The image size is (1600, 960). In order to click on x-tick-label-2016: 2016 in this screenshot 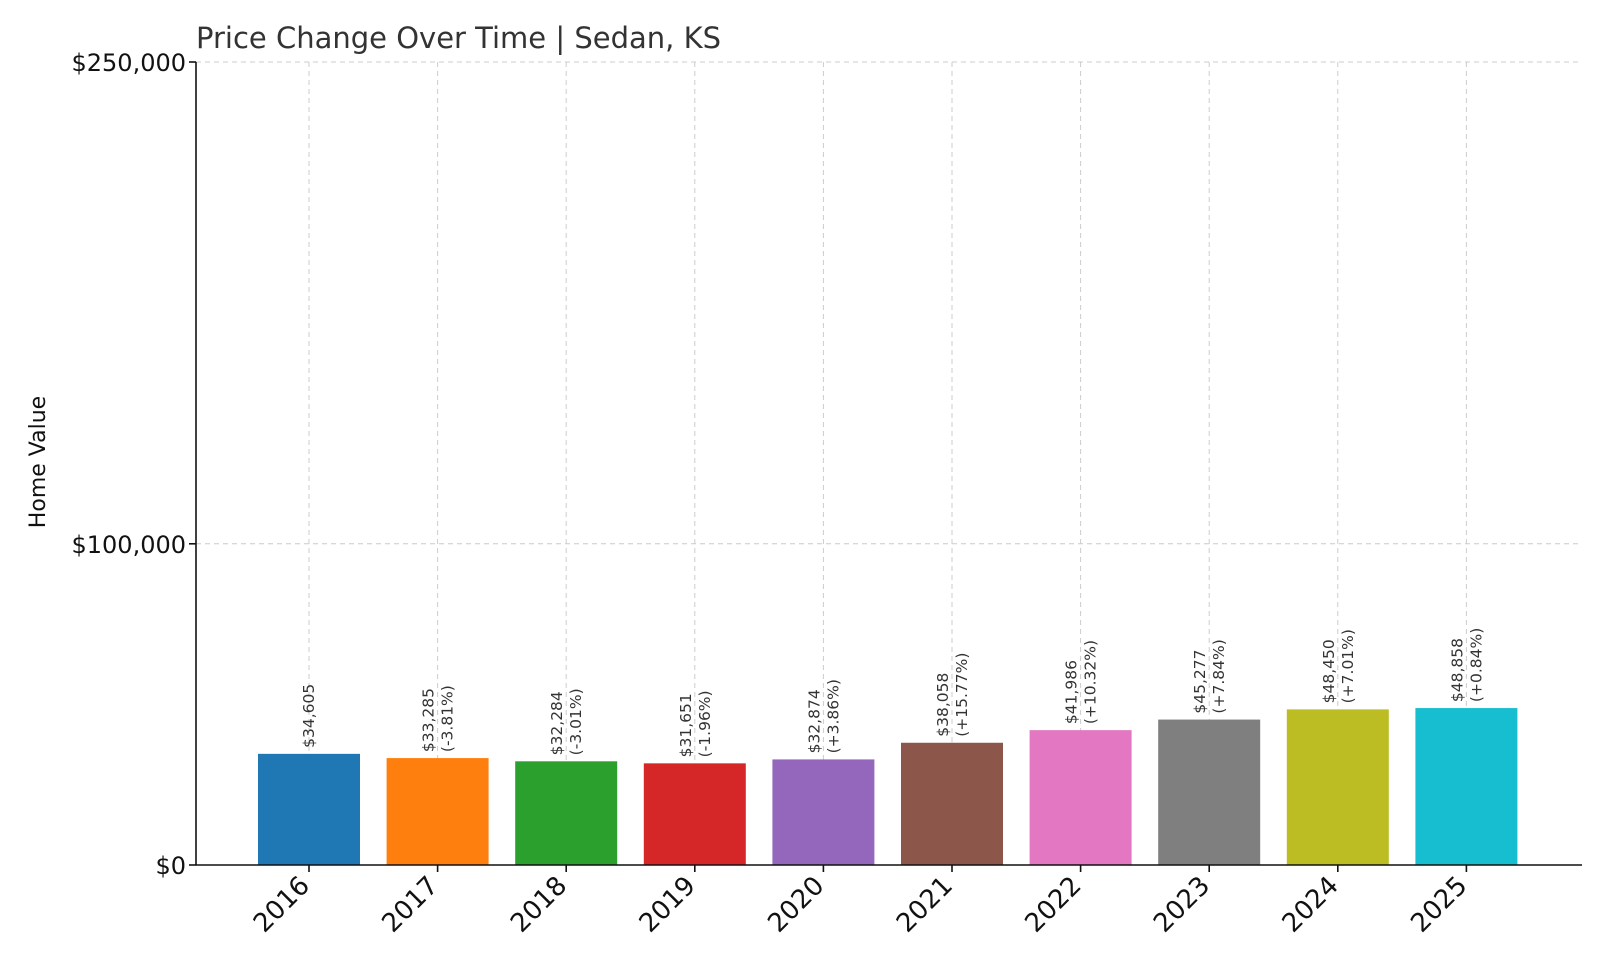, I will do `click(282, 905)`.